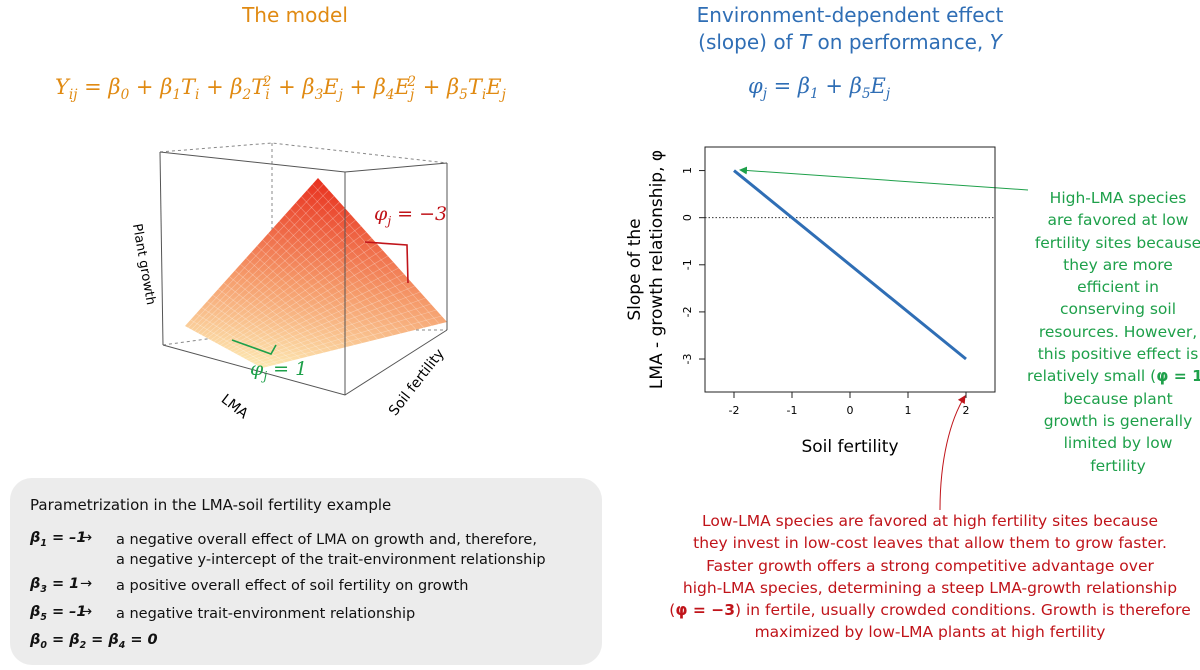 The image size is (1200, 670). Describe the element at coordinates (141, 640) in the screenshot. I see `text-token: = 0` at that location.